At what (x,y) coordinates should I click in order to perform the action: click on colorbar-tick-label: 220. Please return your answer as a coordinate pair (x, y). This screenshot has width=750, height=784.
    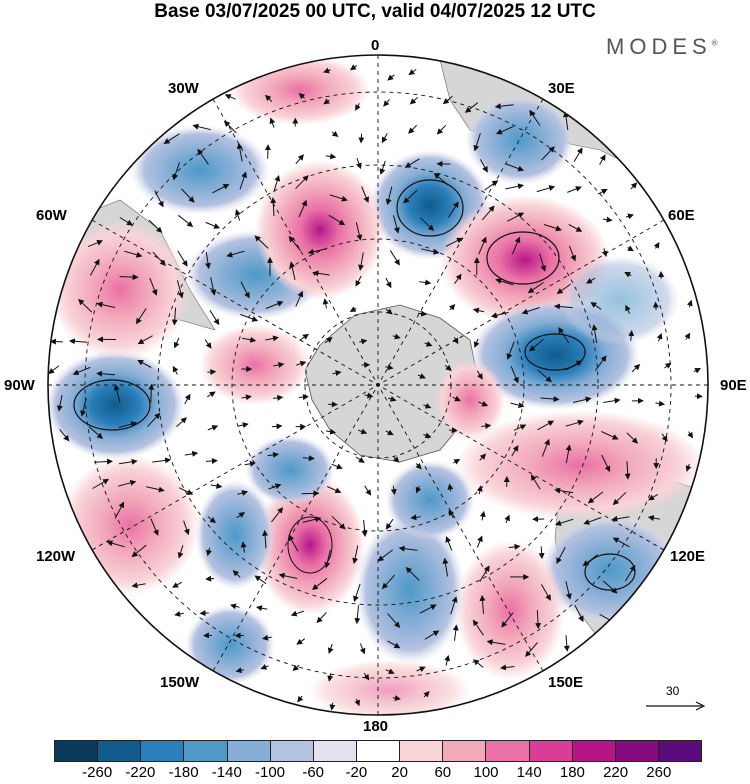
    Looking at the image, I should click on (615, 772).